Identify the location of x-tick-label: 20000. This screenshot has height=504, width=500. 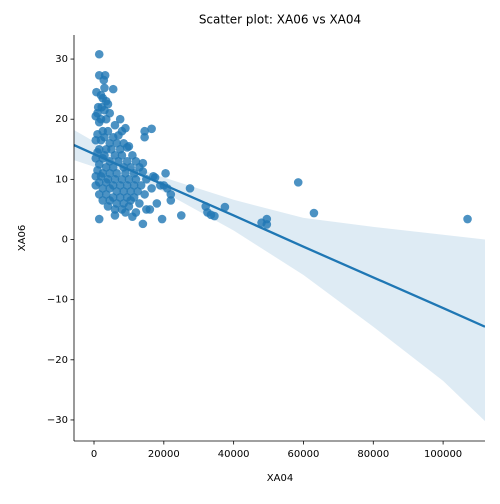
(164, 454).